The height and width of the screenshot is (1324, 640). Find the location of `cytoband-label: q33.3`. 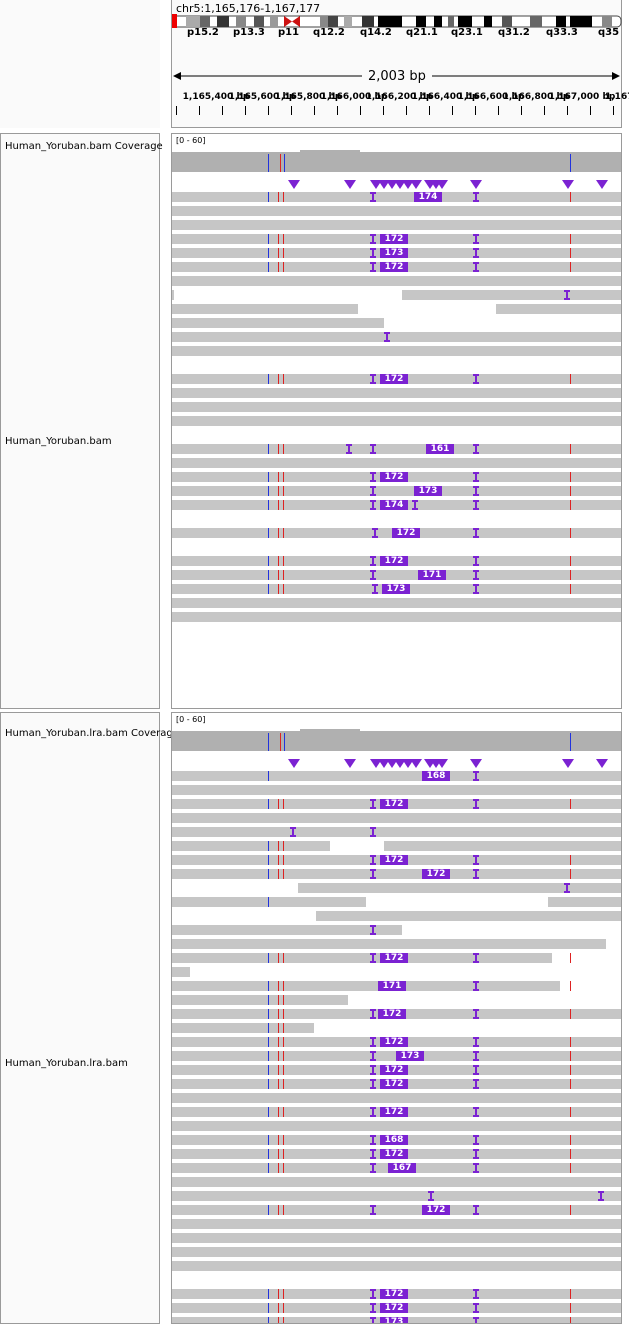

cytoband-label: q33.3 is located at coordinates (562, 32).